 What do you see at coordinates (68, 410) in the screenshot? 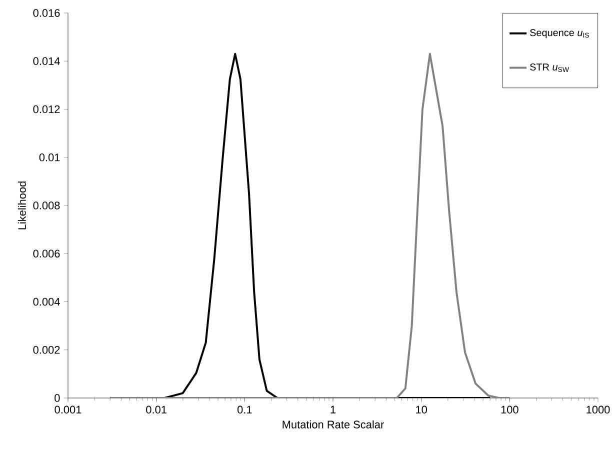
I see `x-tick-label: 0.001` at bounding box center [68, 410].